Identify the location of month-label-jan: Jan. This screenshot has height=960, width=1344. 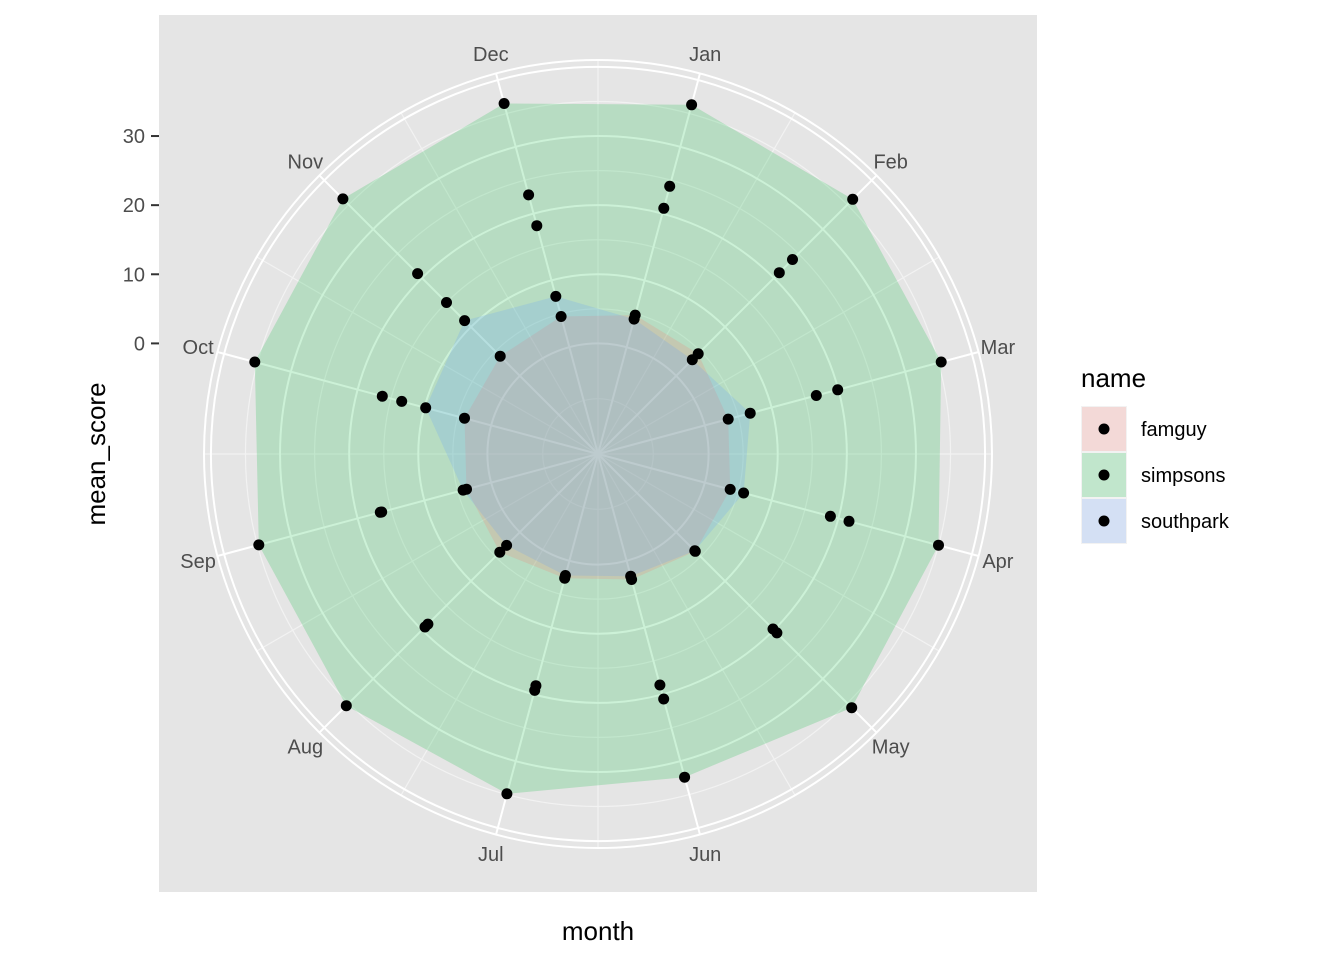
(705, 55).